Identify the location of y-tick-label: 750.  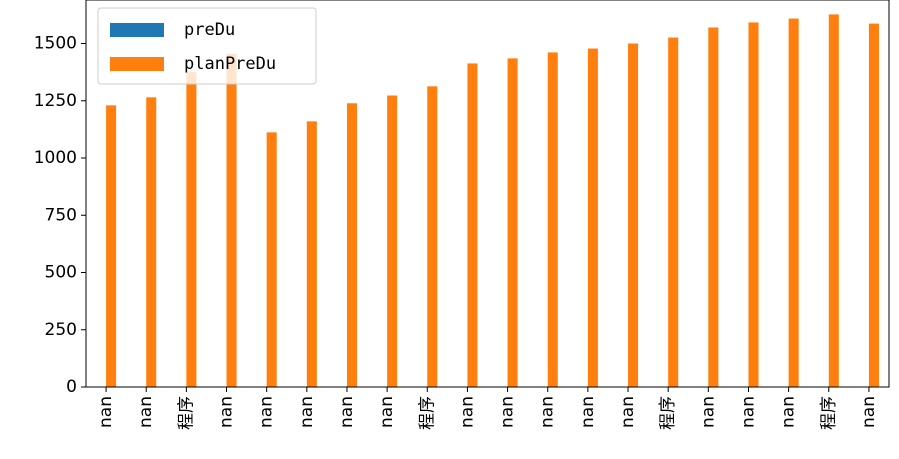
(61, 215).